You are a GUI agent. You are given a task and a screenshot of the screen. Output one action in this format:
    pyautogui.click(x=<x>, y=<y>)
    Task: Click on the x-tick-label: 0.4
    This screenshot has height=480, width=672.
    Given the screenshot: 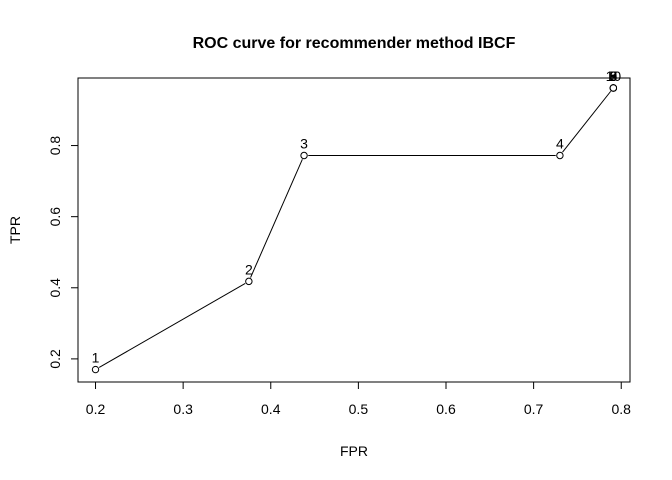 What is the action you would take?
    pyautogui.click(x=271, y=409)
    